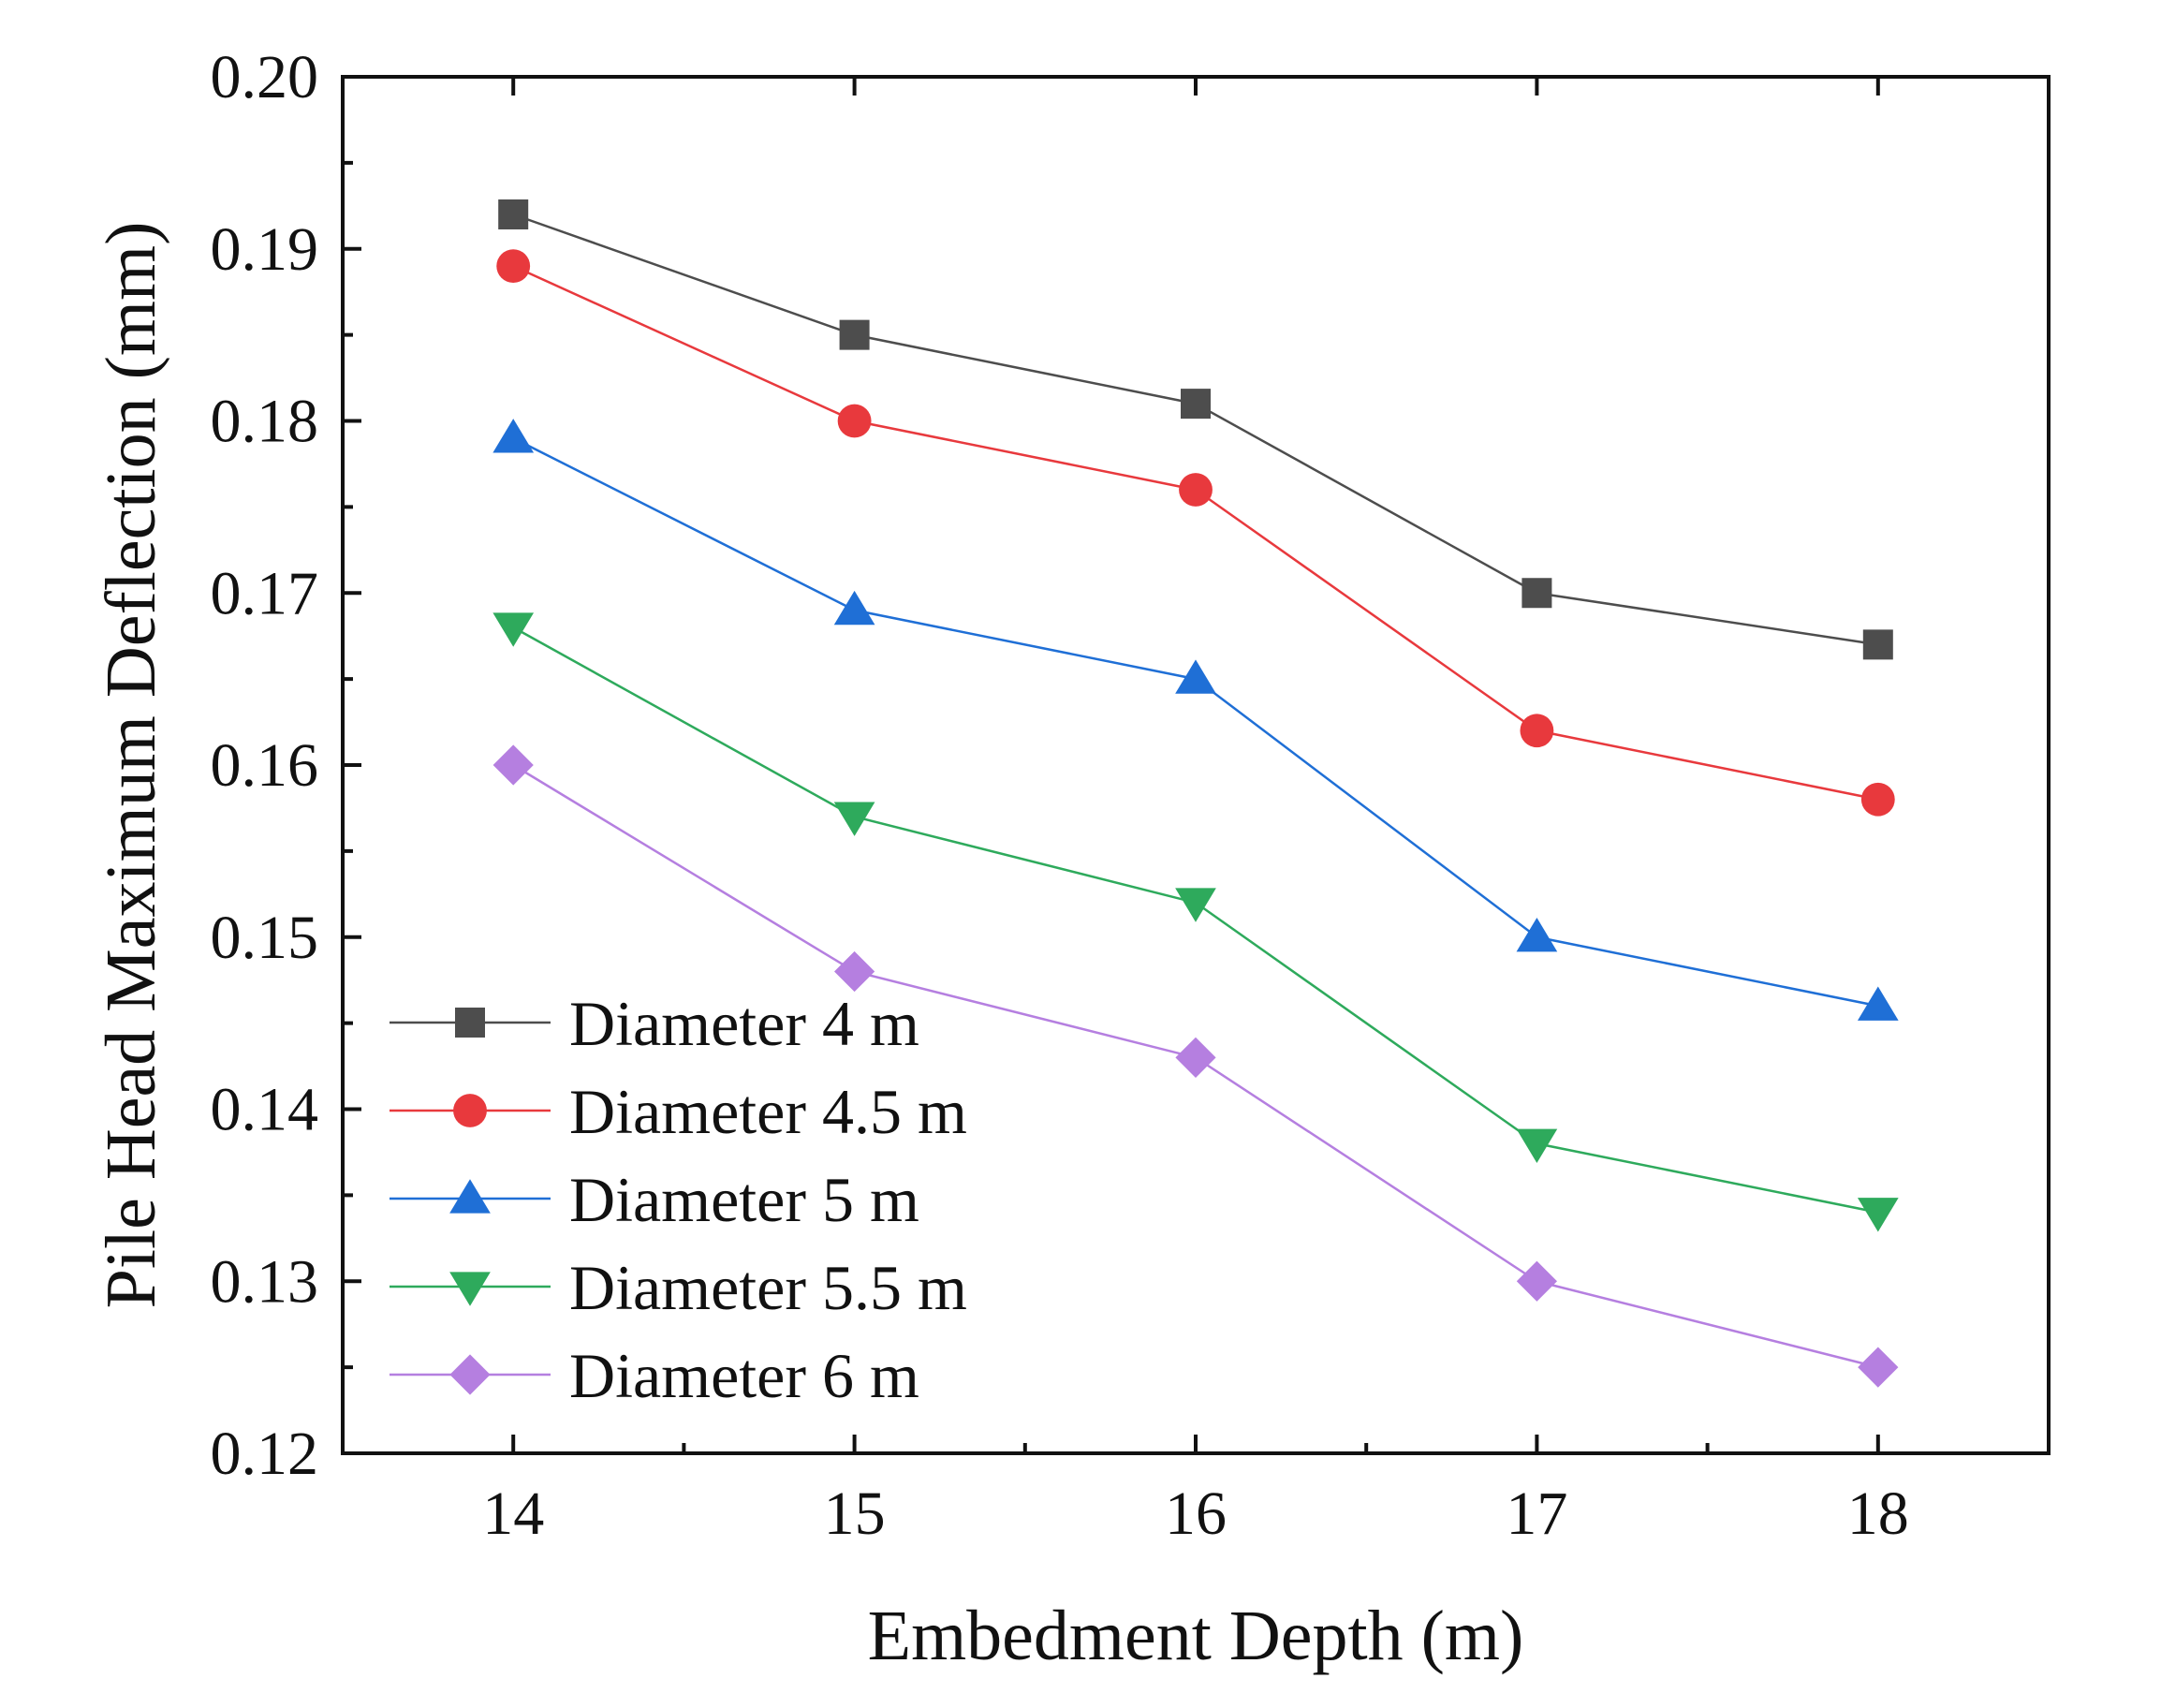  I want to click on legend-label: Diameter 5.5 m, so click(768, 1287).